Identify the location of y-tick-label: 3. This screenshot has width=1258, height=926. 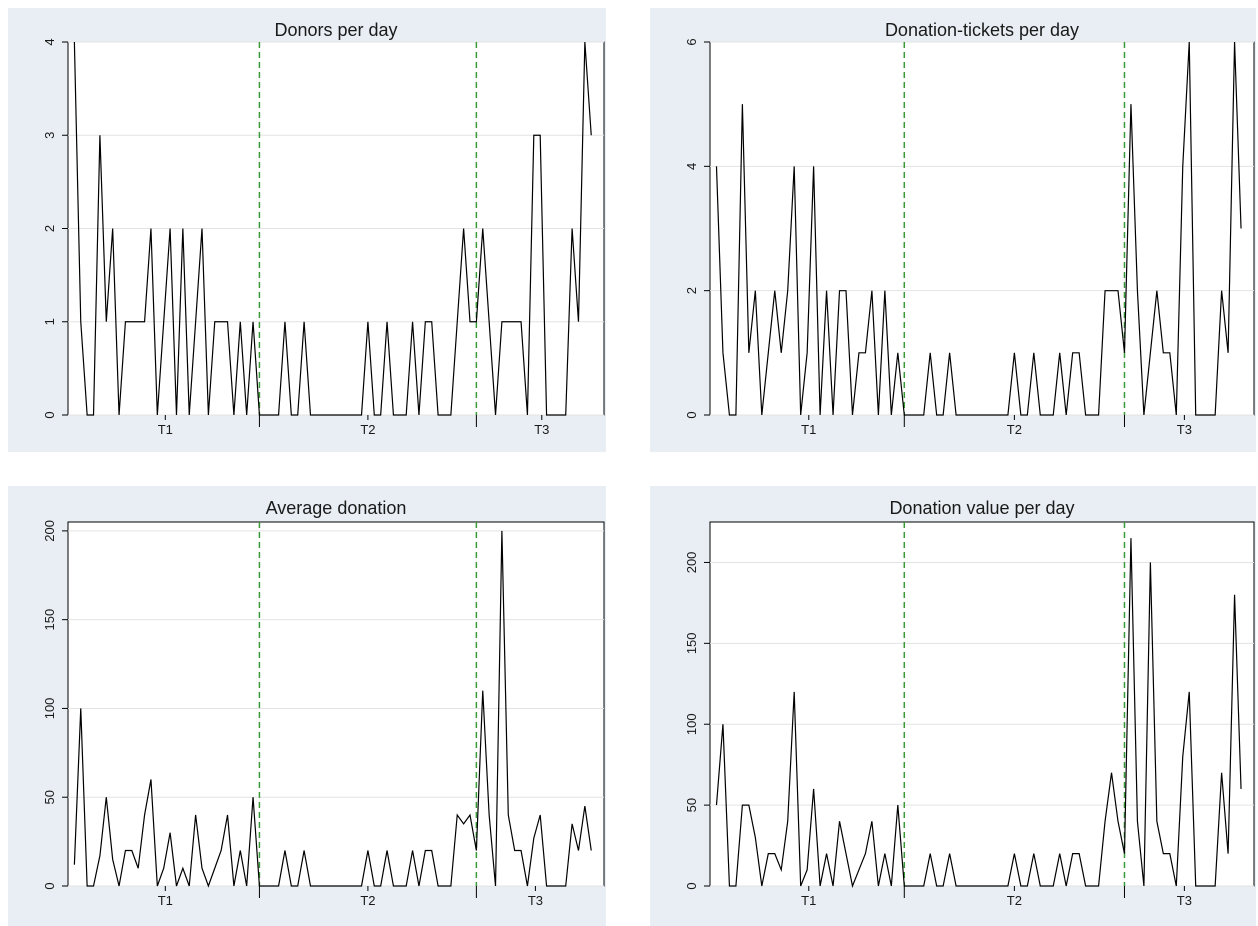
(49, 135).